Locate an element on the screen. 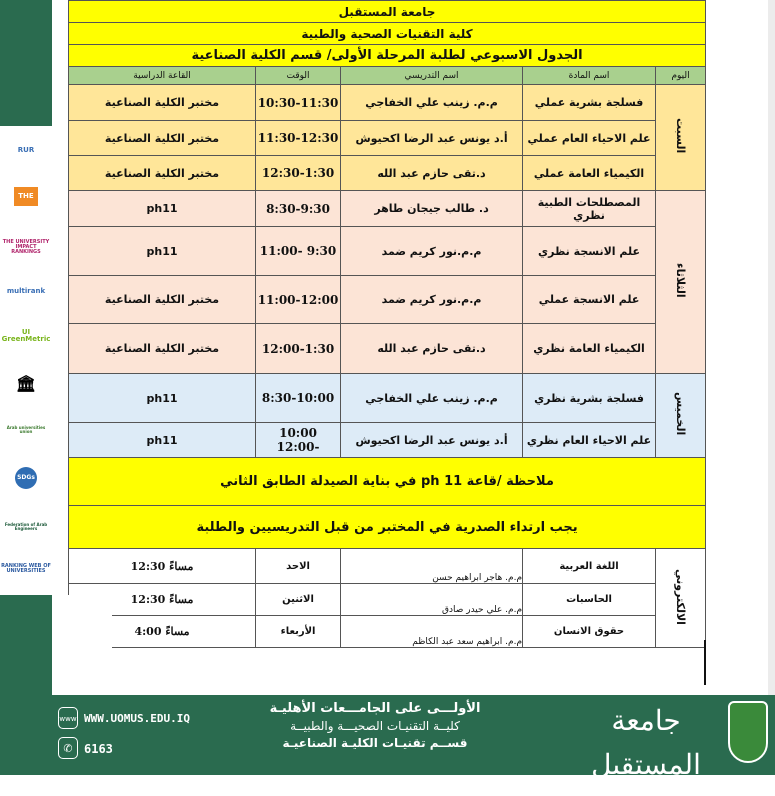 The height and width of the screenshot is (796, 775). day-cell: الخميس is located at coordinates (681, 415).